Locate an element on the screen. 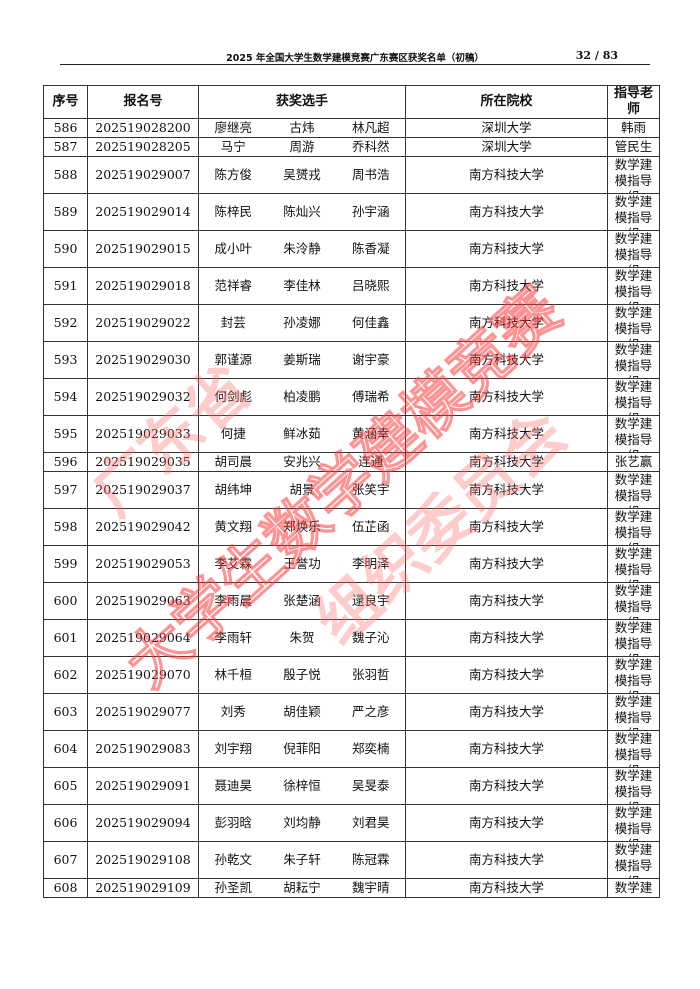  table-row: 600202519029063李雨晨张楚涵逯良宇南方科技大学数学建模指导组 is located at coordinates (351, 601).